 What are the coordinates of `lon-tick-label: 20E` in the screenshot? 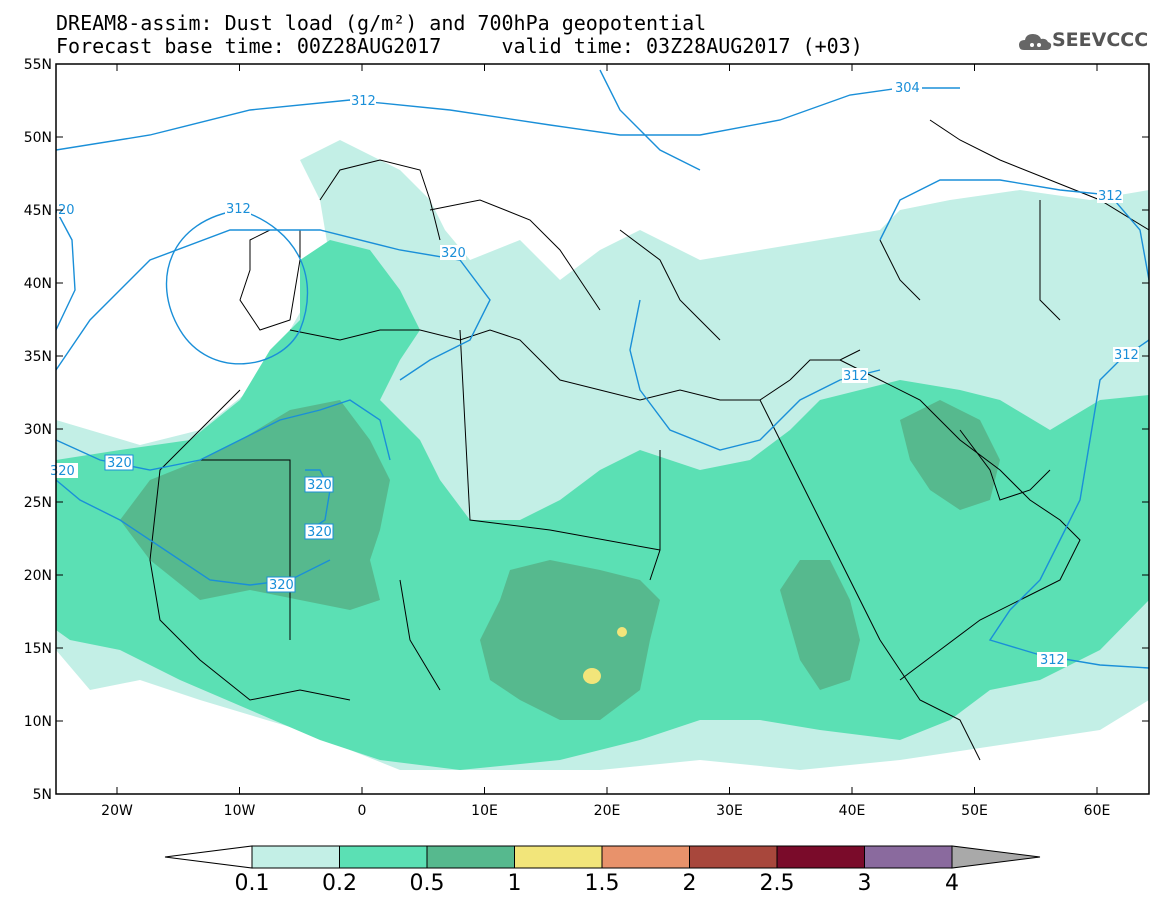 It's located at (607, 811).